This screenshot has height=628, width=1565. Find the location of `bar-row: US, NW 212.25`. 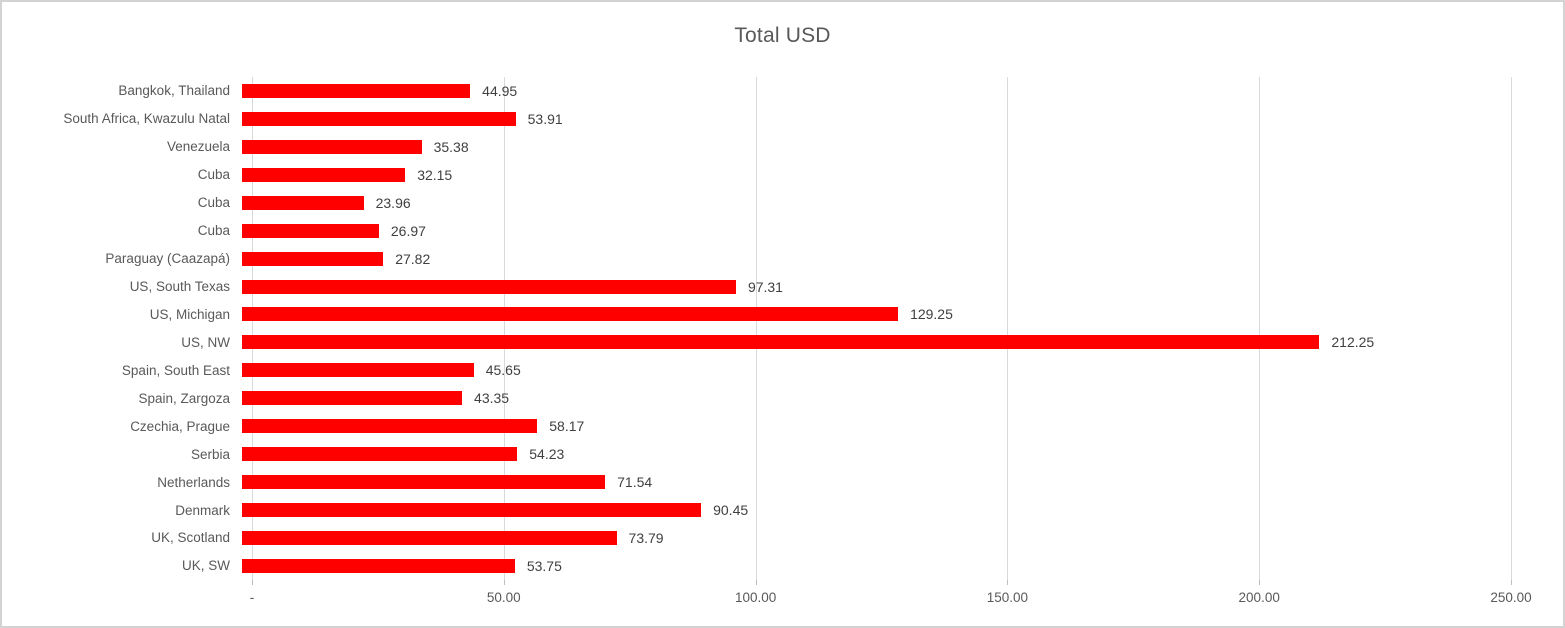

bar-row: US, NW 212.25 is located at coordinates (756, 342).